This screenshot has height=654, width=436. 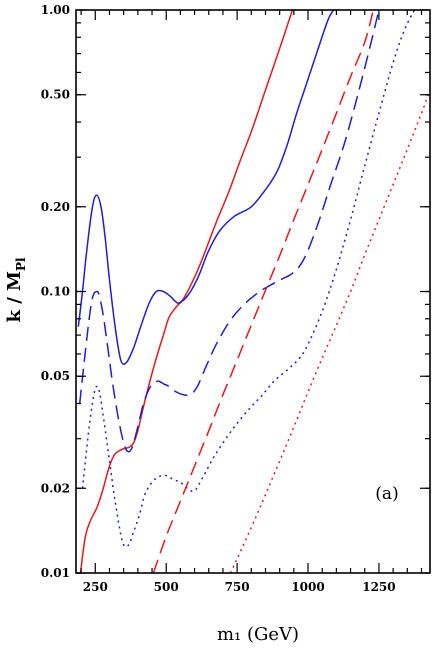 I want to click on y-tick-label-4: 0.20, so click(x=55, y=207).